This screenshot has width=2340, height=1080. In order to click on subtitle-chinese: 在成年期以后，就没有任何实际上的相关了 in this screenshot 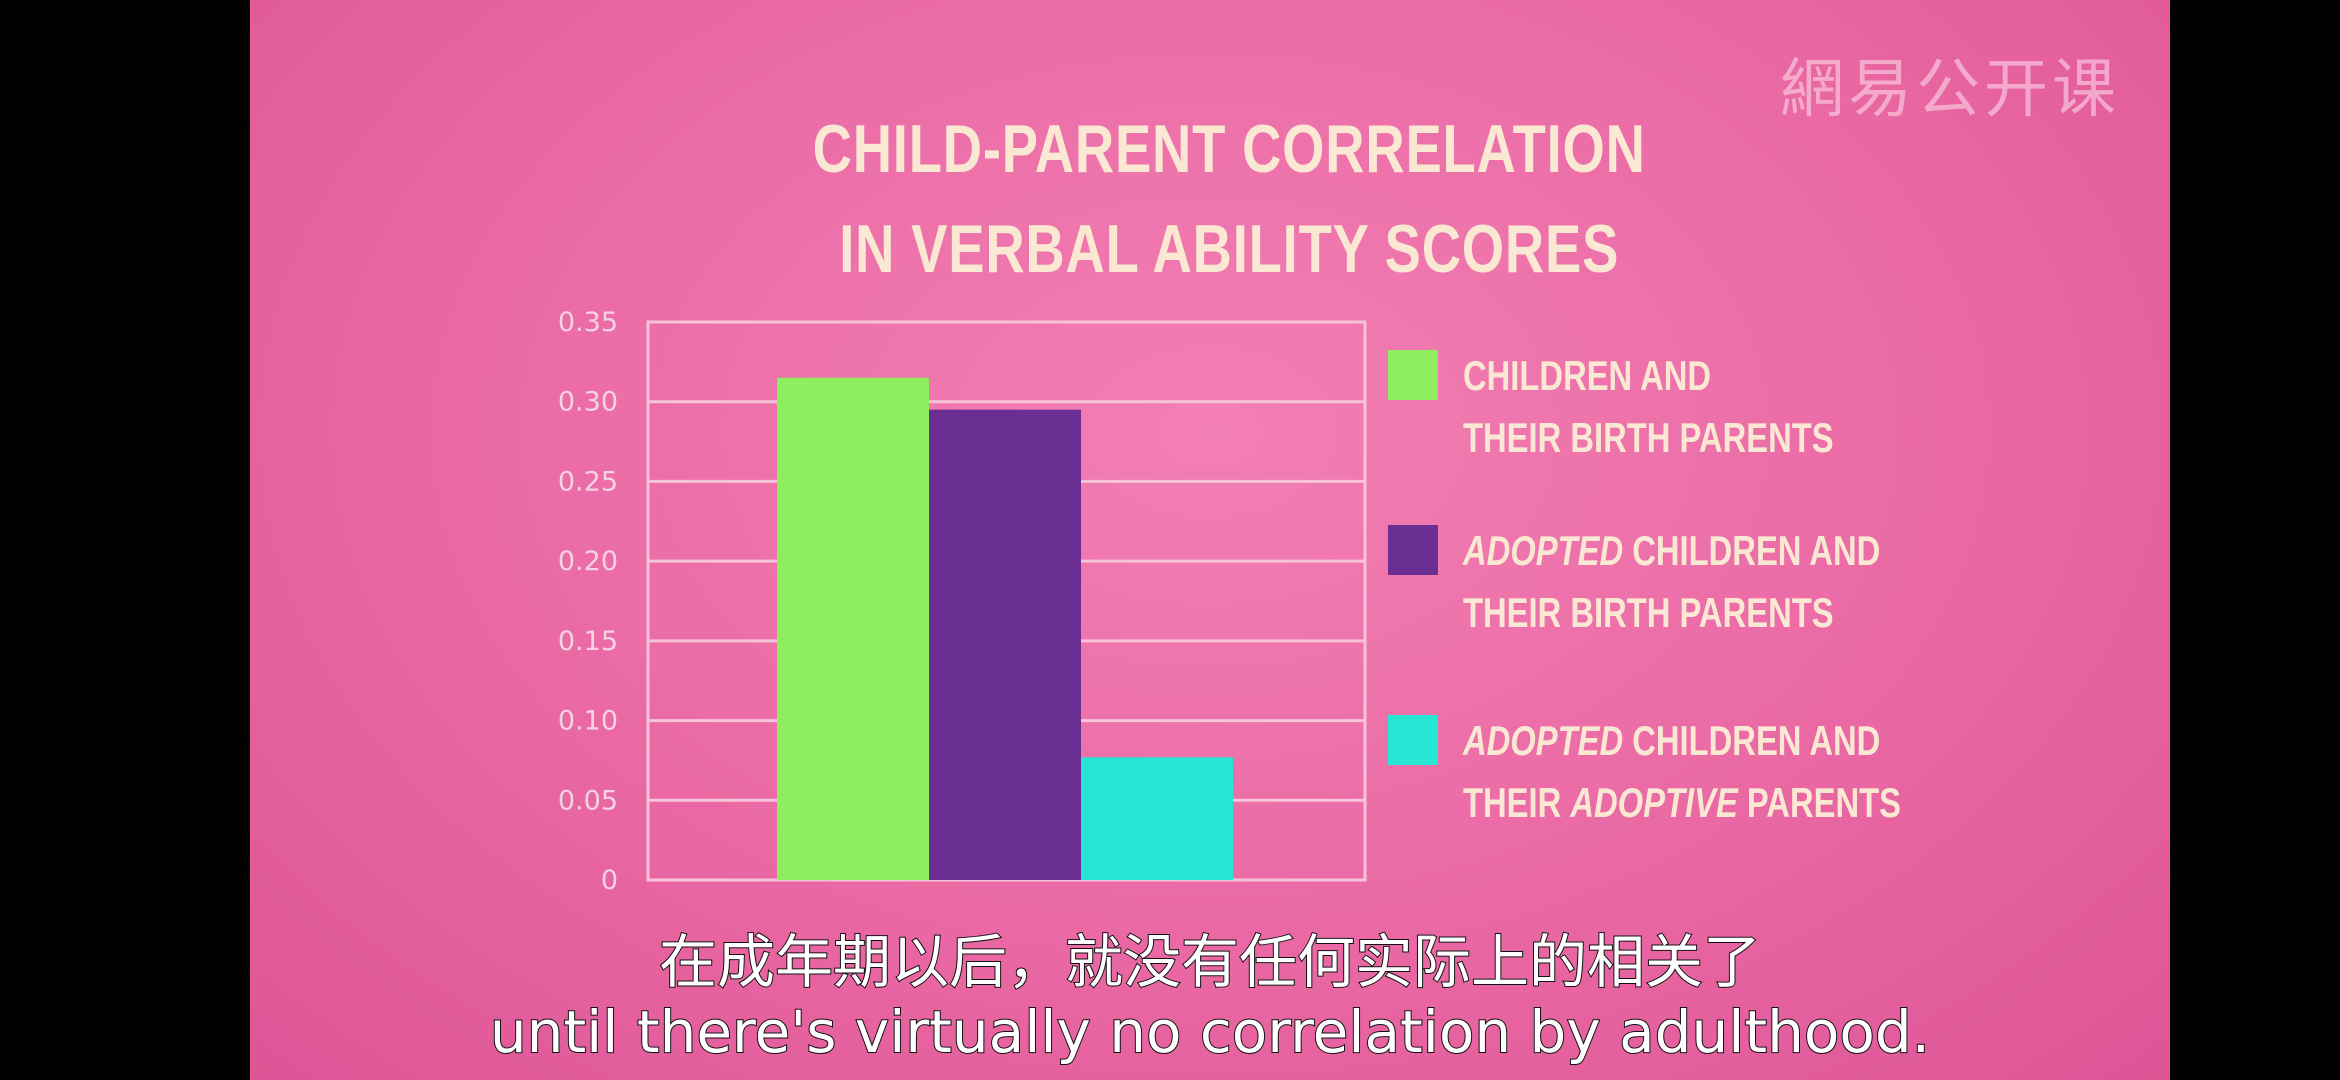, I will do `click(1210, 962)`.